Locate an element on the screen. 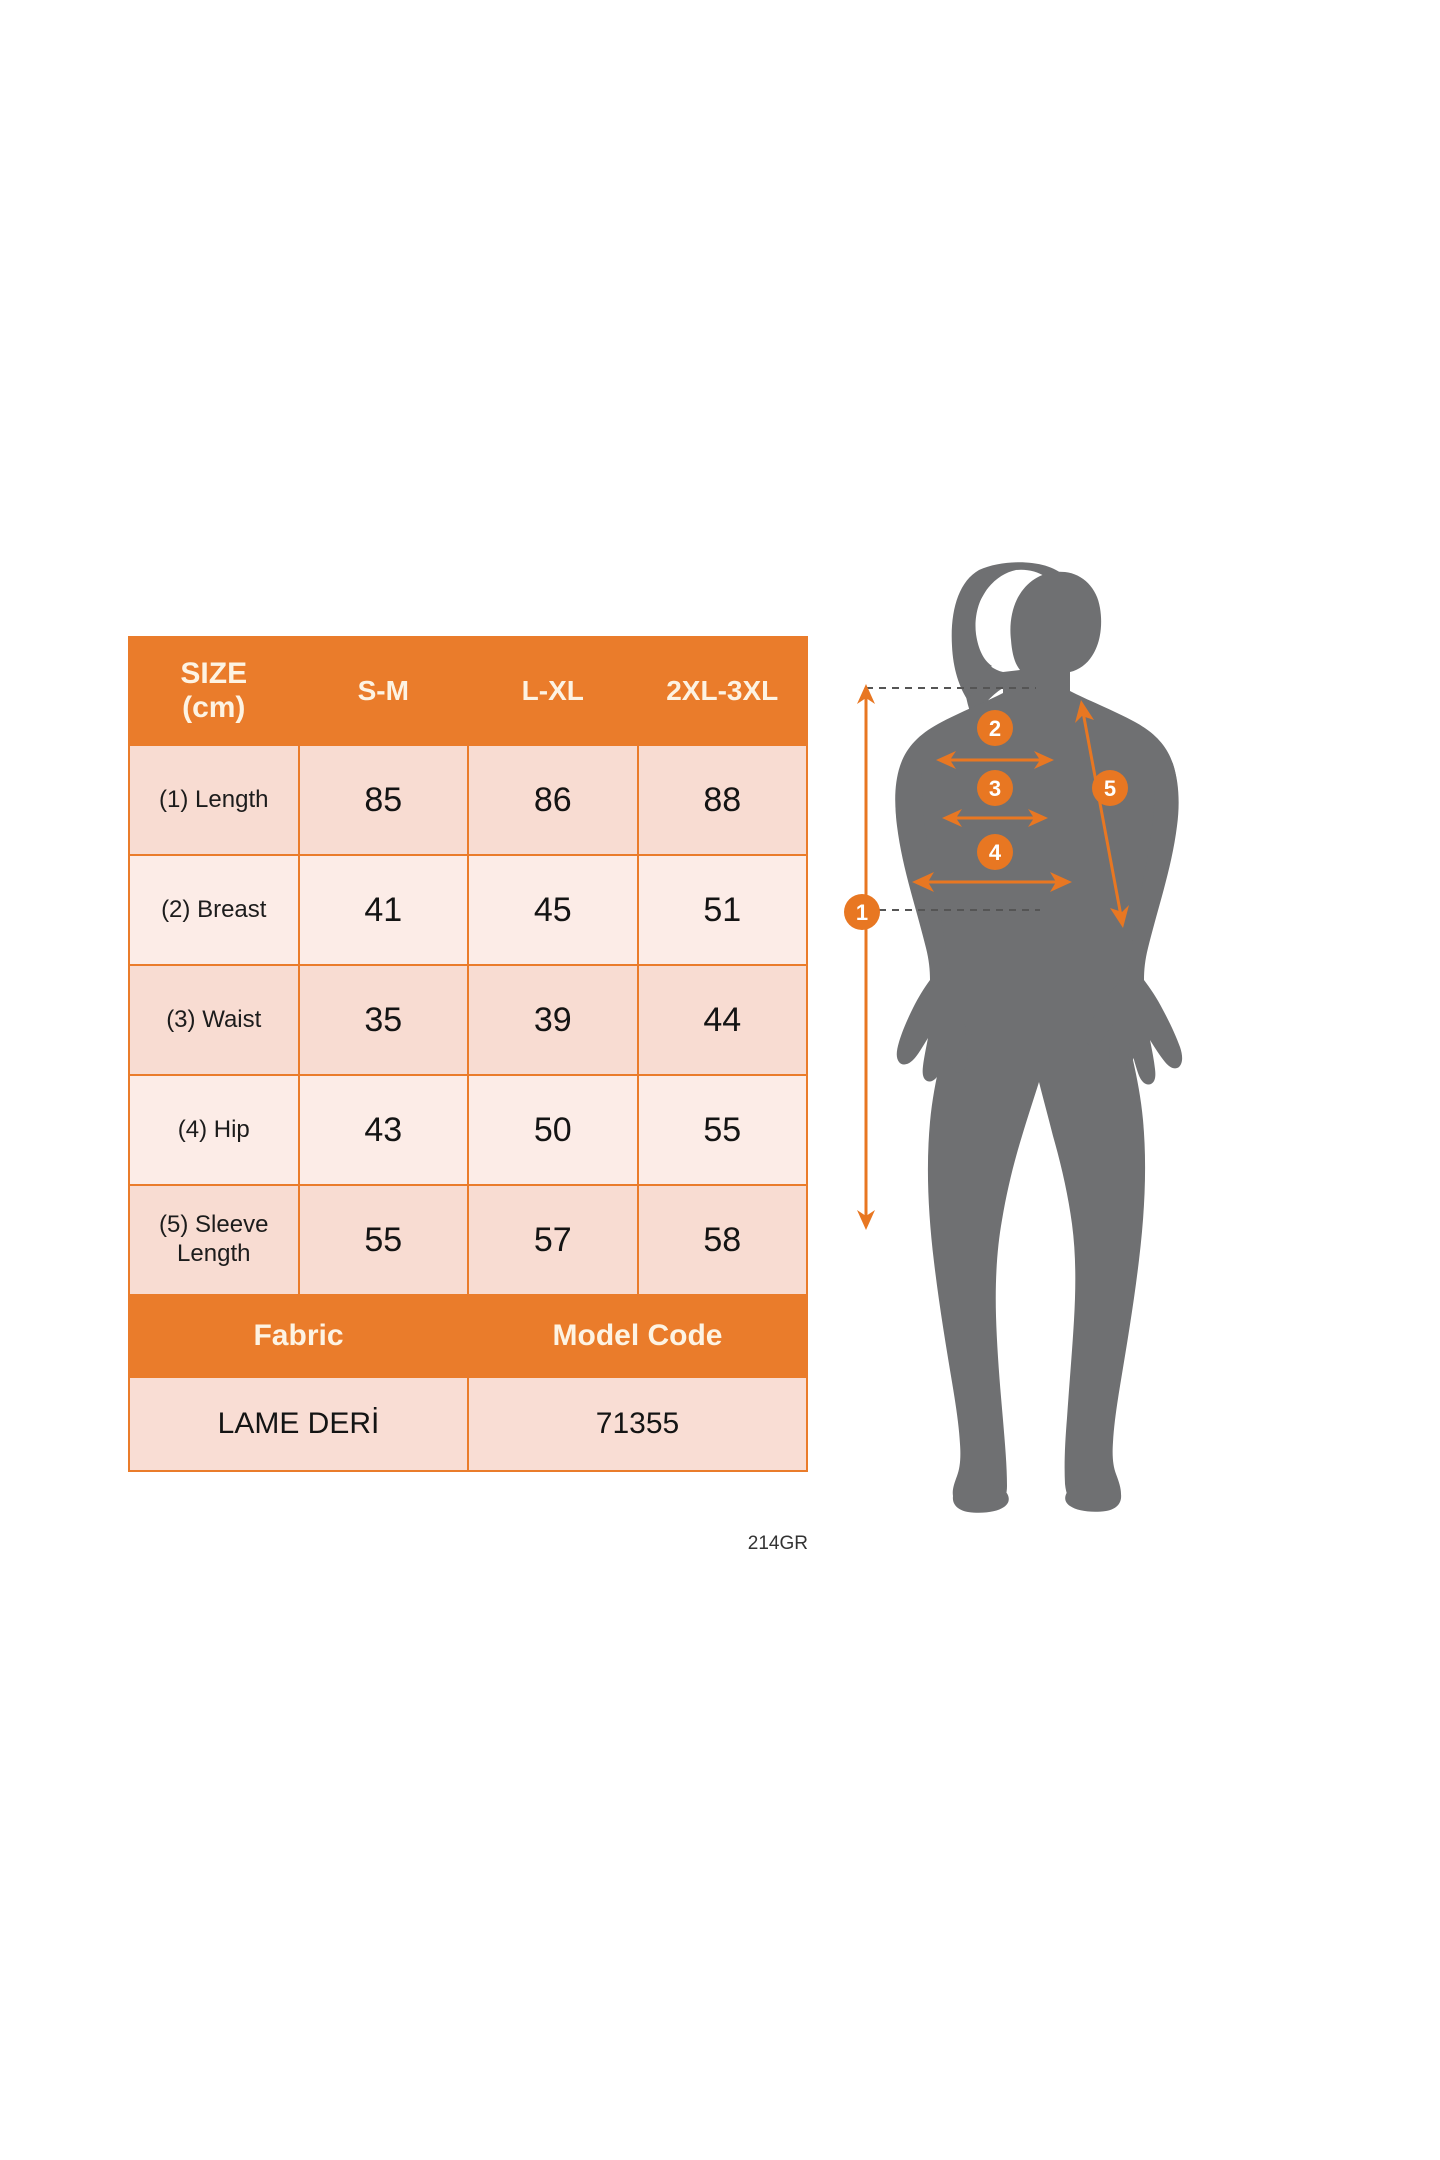  cell-hip-sm: 43 is located at coordinates (383, 1130).